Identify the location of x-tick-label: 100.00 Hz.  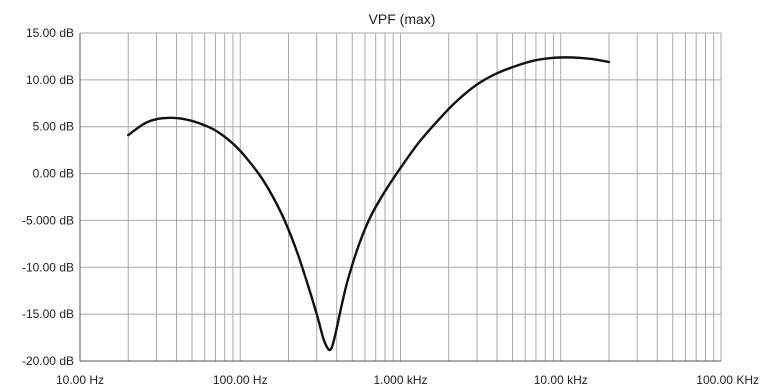
(240, 380).